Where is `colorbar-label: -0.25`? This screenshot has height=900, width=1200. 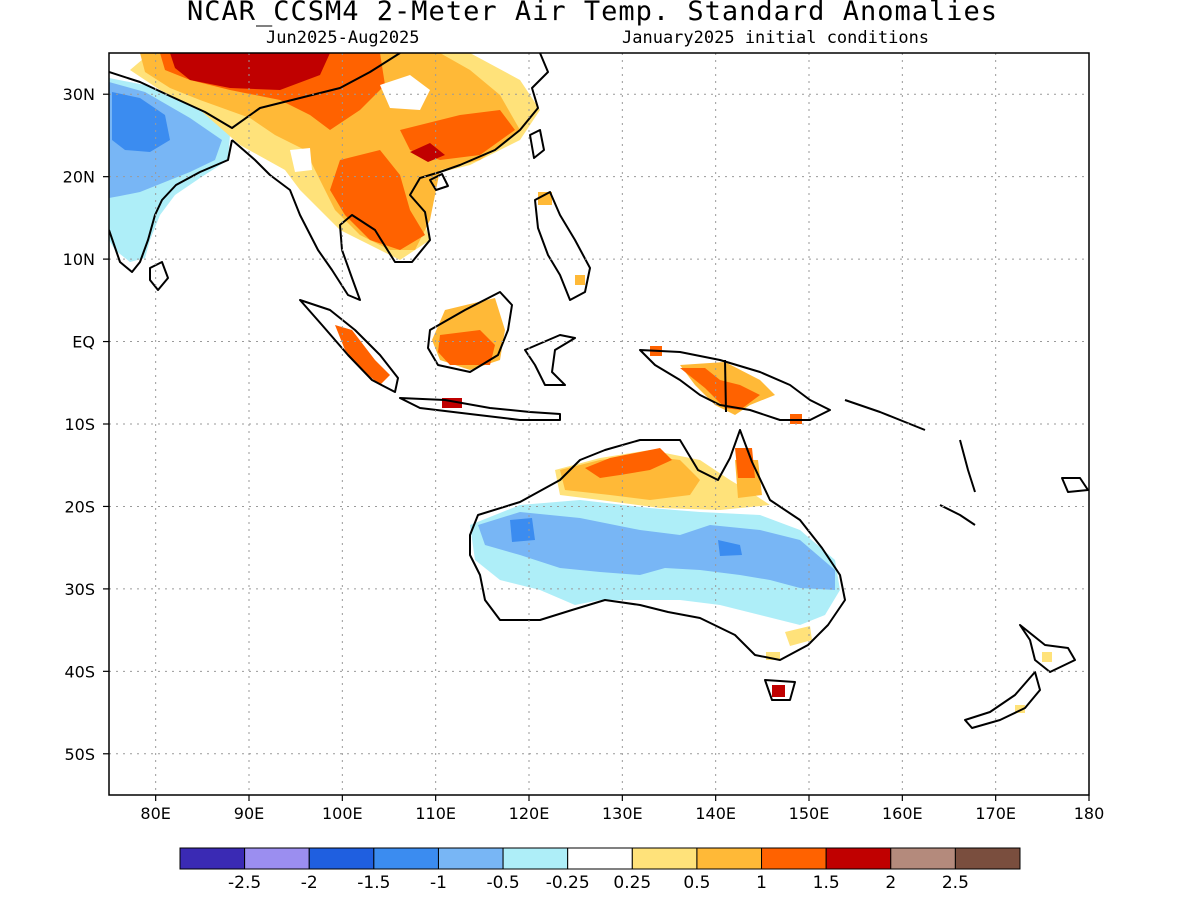 colorbar-label: -0.25 is located at coordinates (568, 883).